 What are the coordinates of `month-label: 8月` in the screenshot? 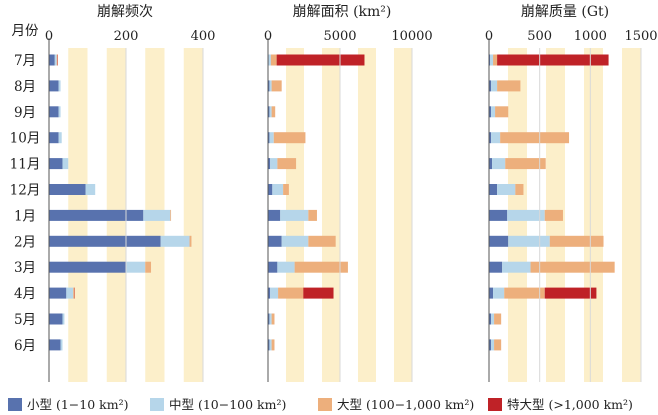 It's located at (25, 87).